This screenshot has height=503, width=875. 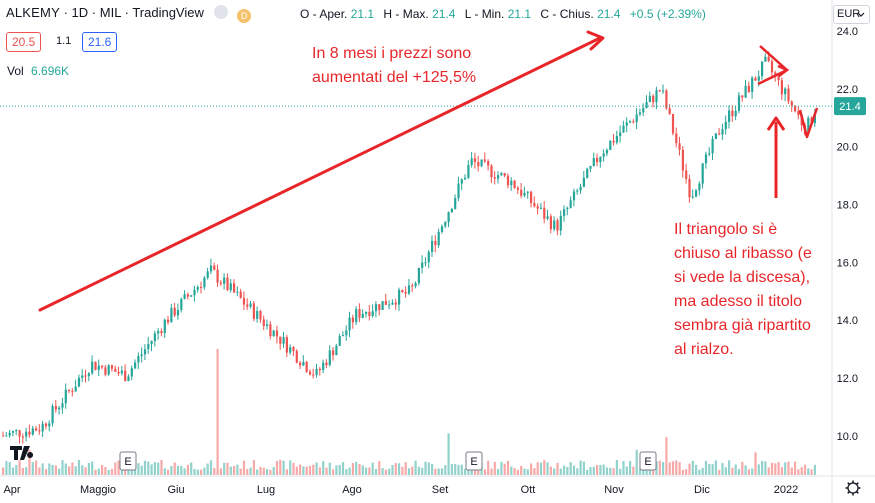 I want to click on x-tick-label: Lug, so click(x=266, y=490).